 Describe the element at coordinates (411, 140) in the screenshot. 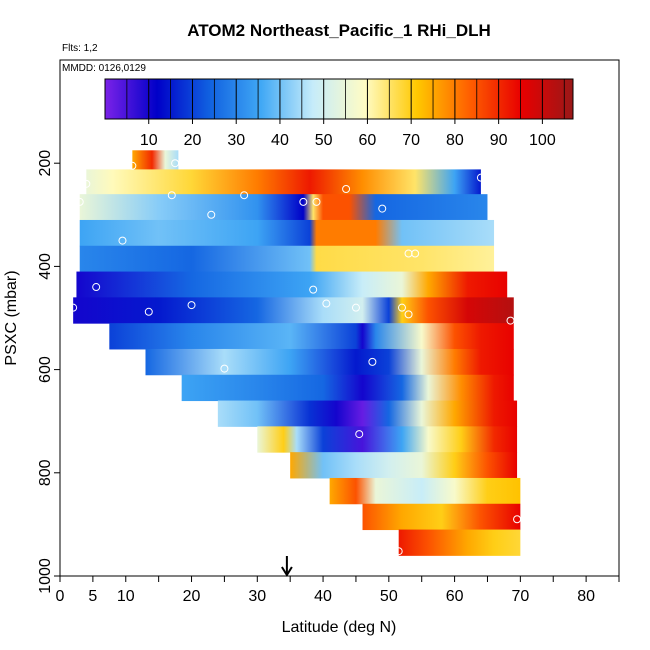

I see `colorbar-tick-label: 70` at that location.